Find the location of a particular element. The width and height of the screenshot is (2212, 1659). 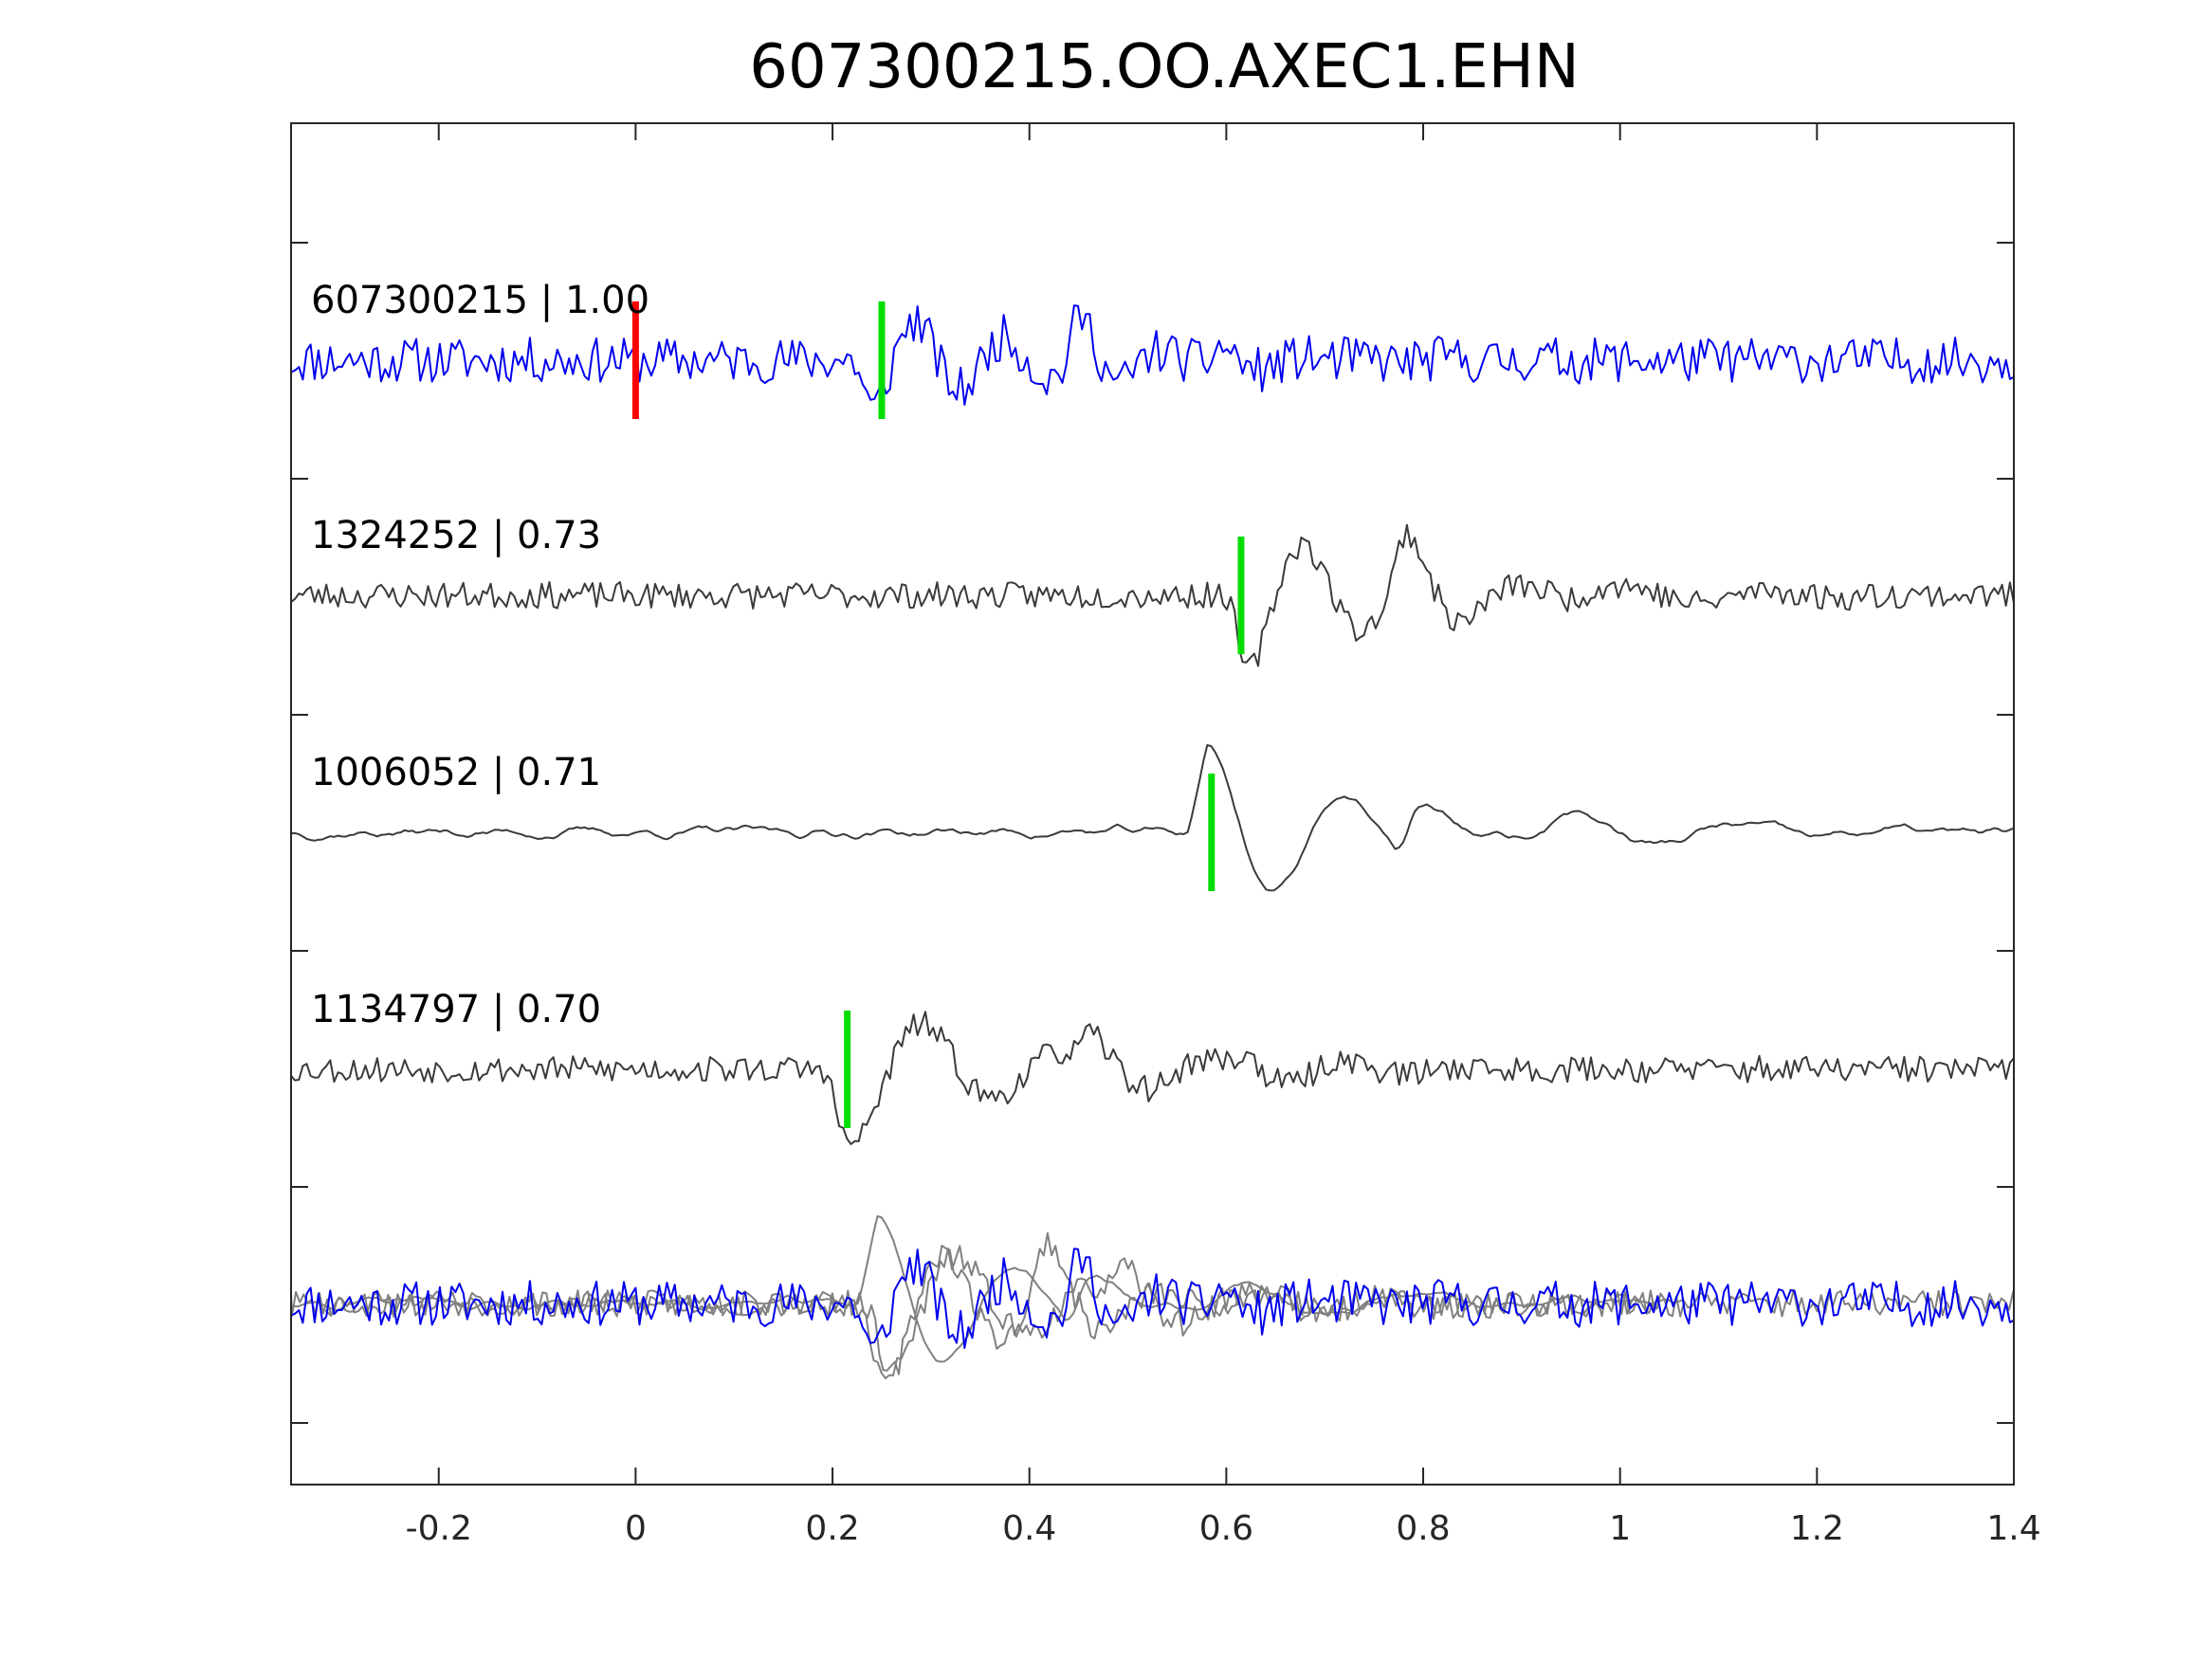

trace-label-1134797: 1134797 | 0.70 is located at coordinates (456, 1009).